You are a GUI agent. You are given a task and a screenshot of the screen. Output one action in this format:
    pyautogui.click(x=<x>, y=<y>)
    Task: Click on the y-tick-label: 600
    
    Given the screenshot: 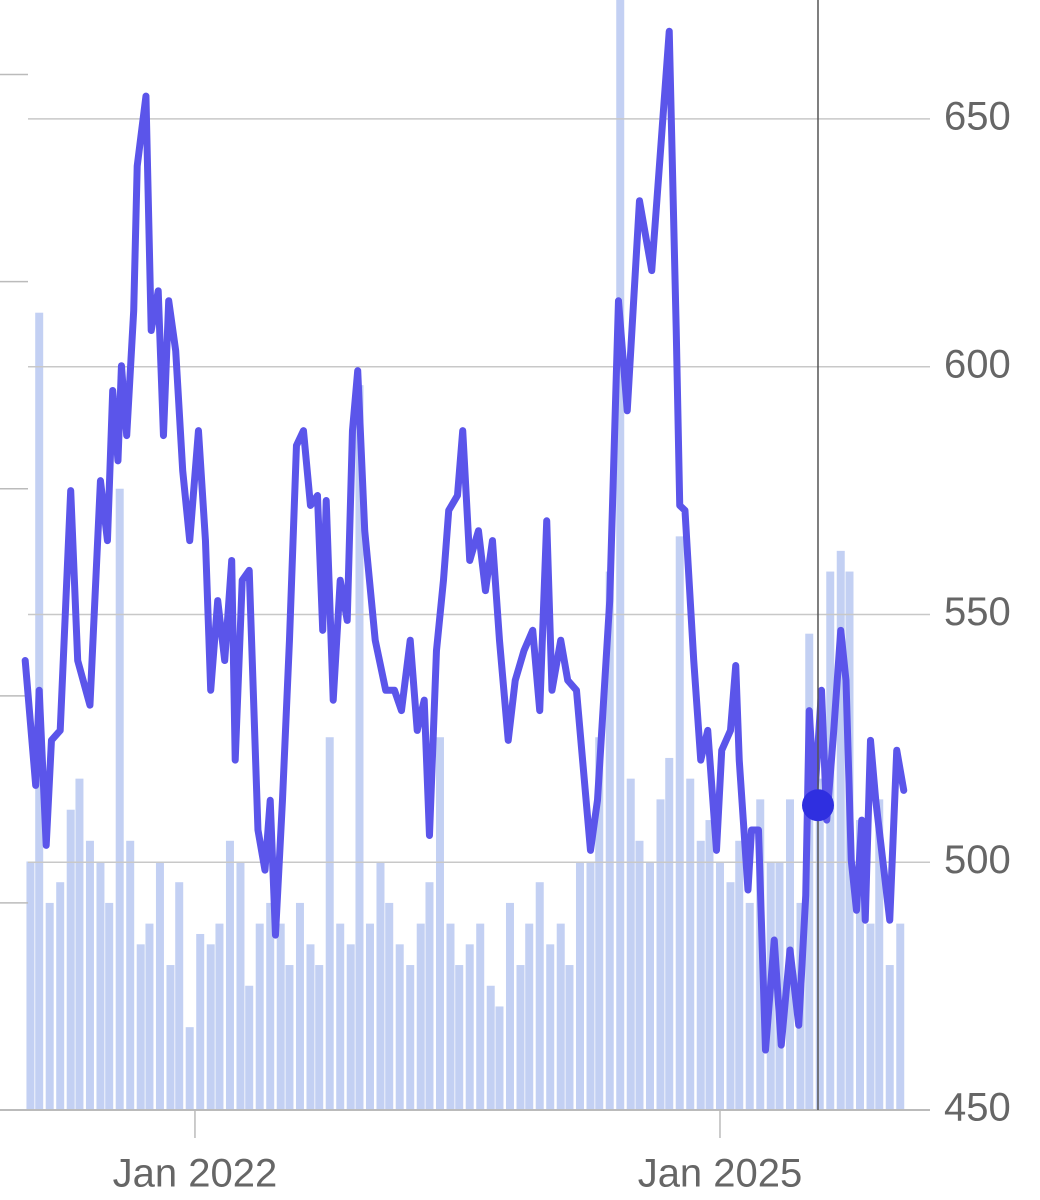 What is the action you would take?
    pyautogui.click(x=977, y=364)
    